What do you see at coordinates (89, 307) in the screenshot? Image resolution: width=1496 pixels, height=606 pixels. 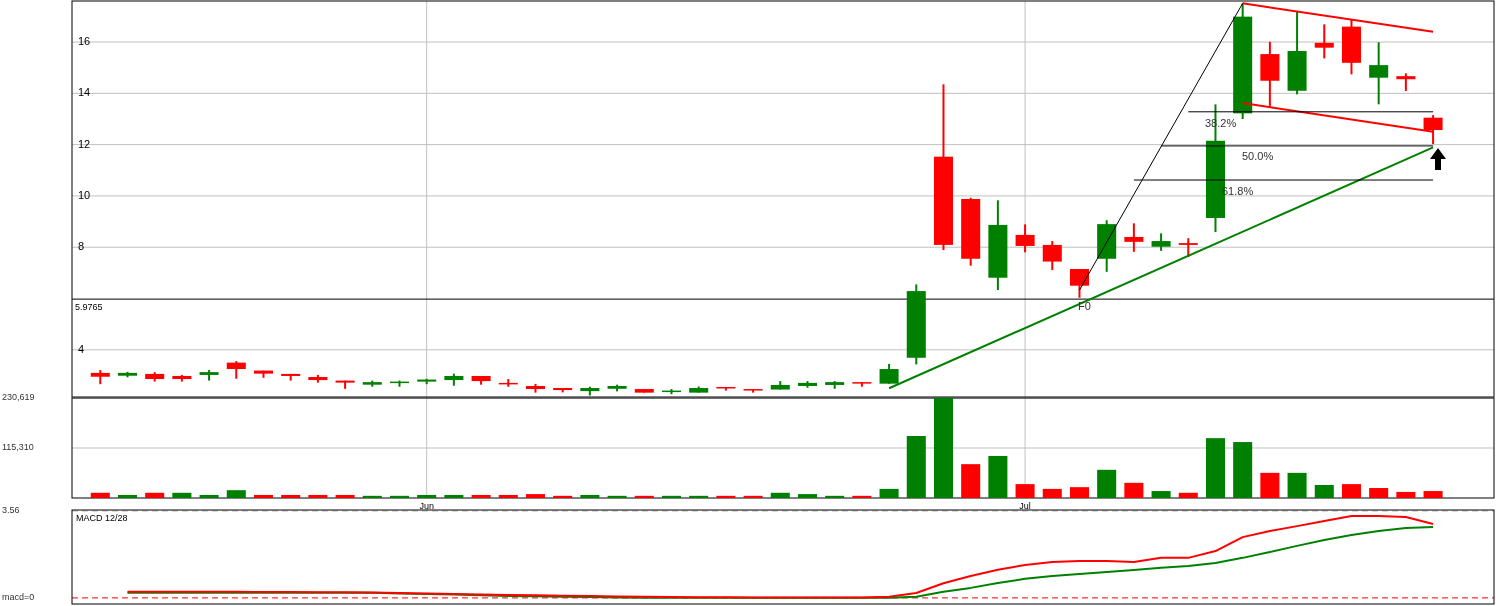 I see `ref-line-label: 5.9765` at bounding box center [89, 307].